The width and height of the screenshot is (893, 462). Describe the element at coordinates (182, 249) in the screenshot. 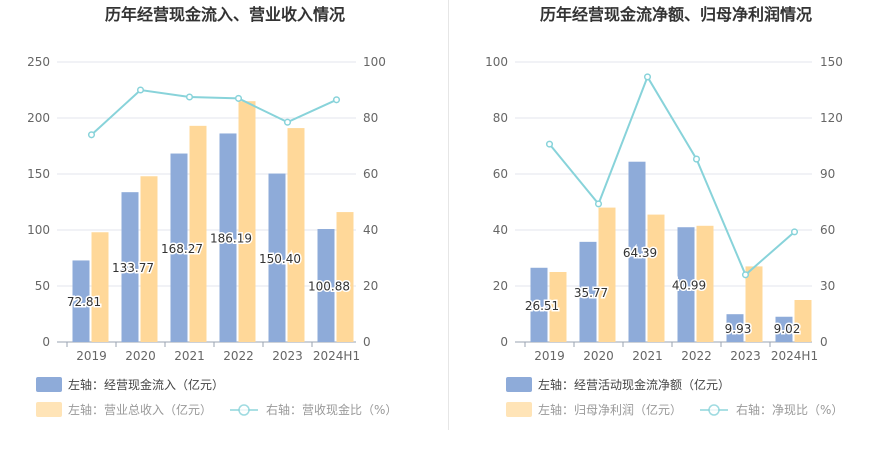

I see `bar-data-label: 168.27` at that location.